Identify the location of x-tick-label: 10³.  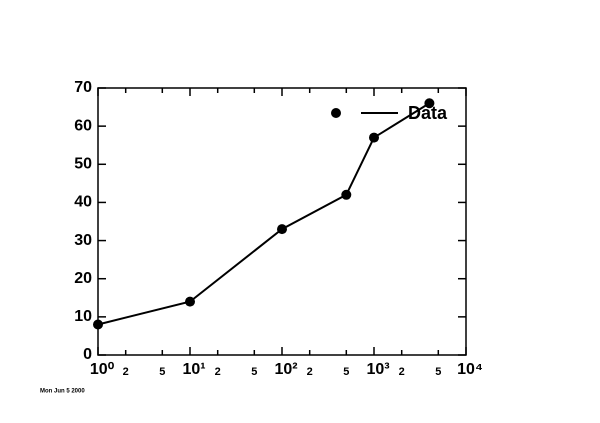
(377, 369).